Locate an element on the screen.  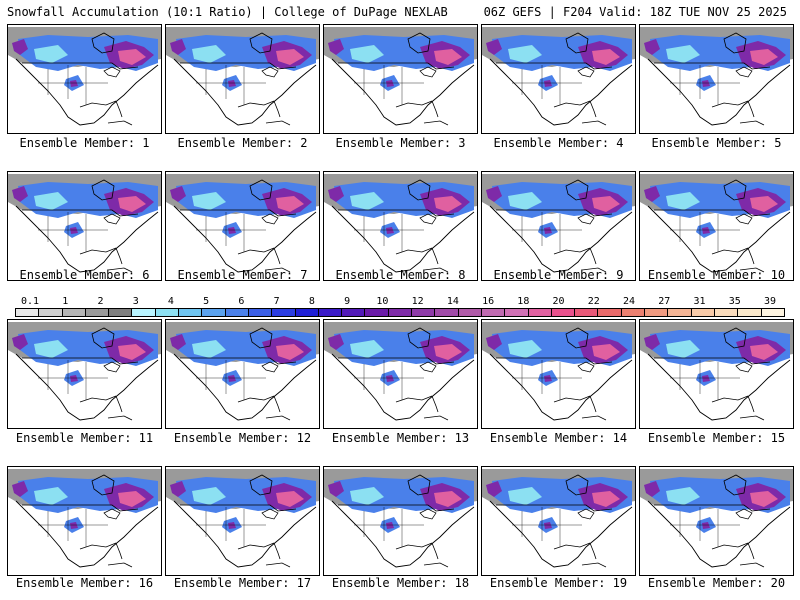
colorbar-tick: 16 is located at coordinates (488, 301).